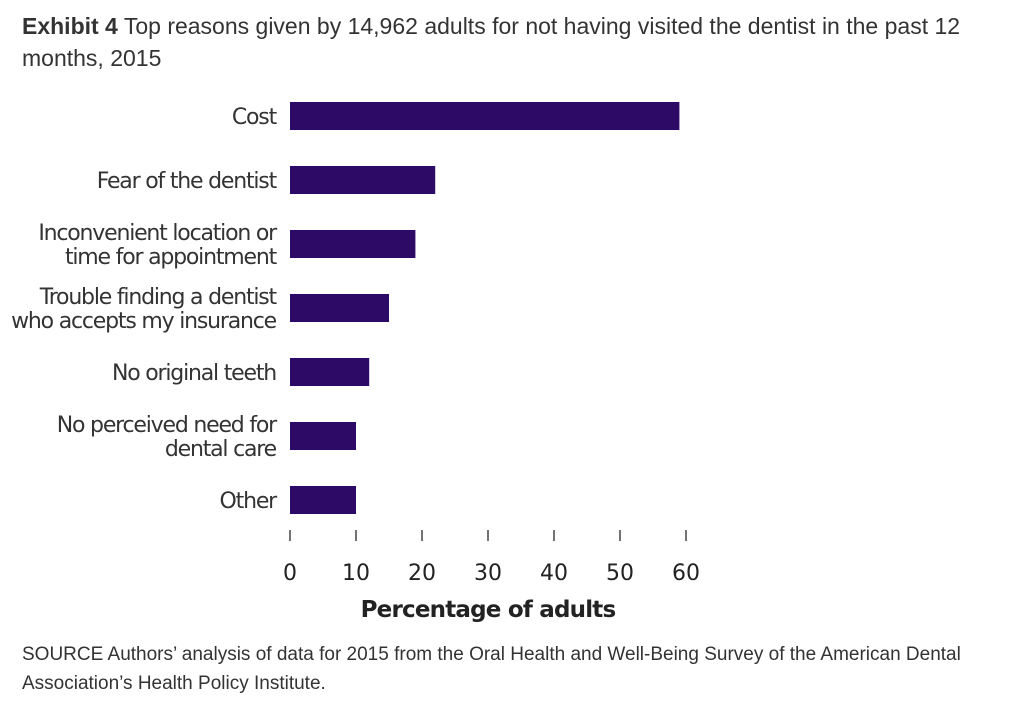 The width and height of the screenshot is (1024, 719). I want to click on category-label-line: dental care, so click(221, 449).